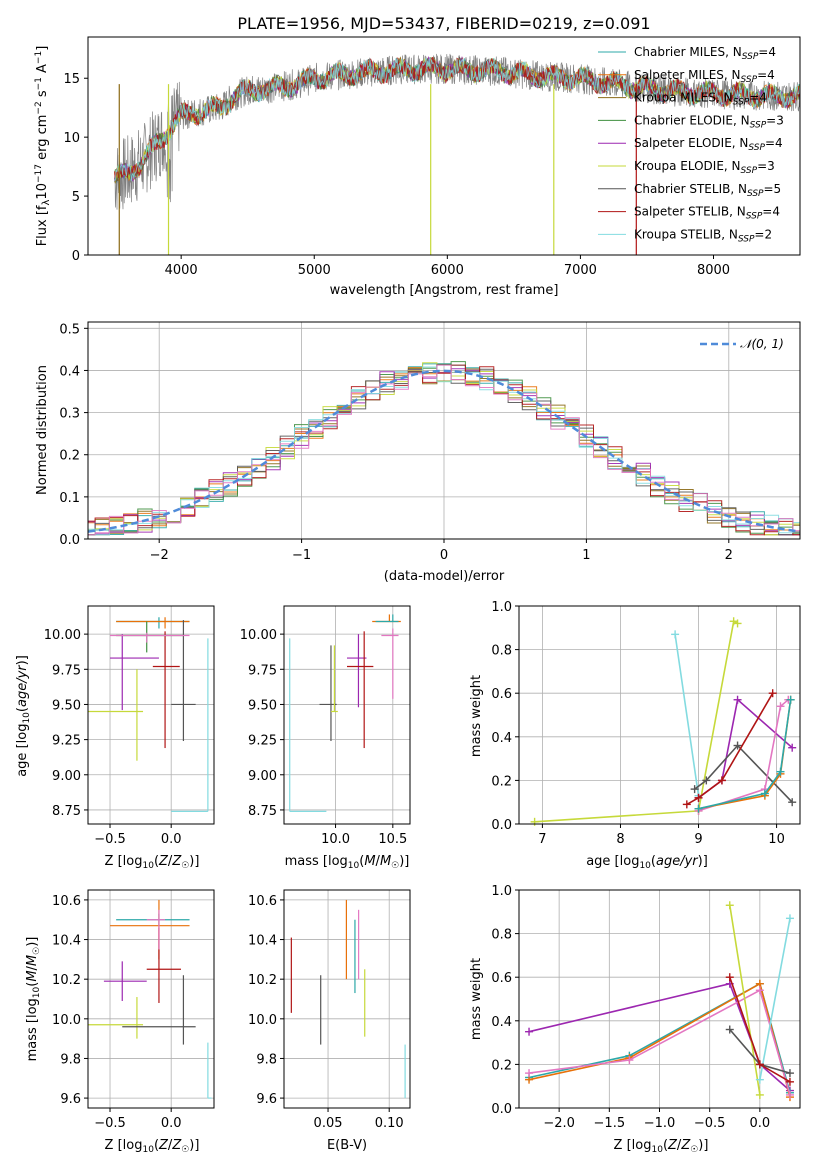 The height and width of the screenshot is (1170, 819). Describe the element at coordinates (69, 329) in the screenshot. I see `histogram-ytick-label: 0.5` at that location.